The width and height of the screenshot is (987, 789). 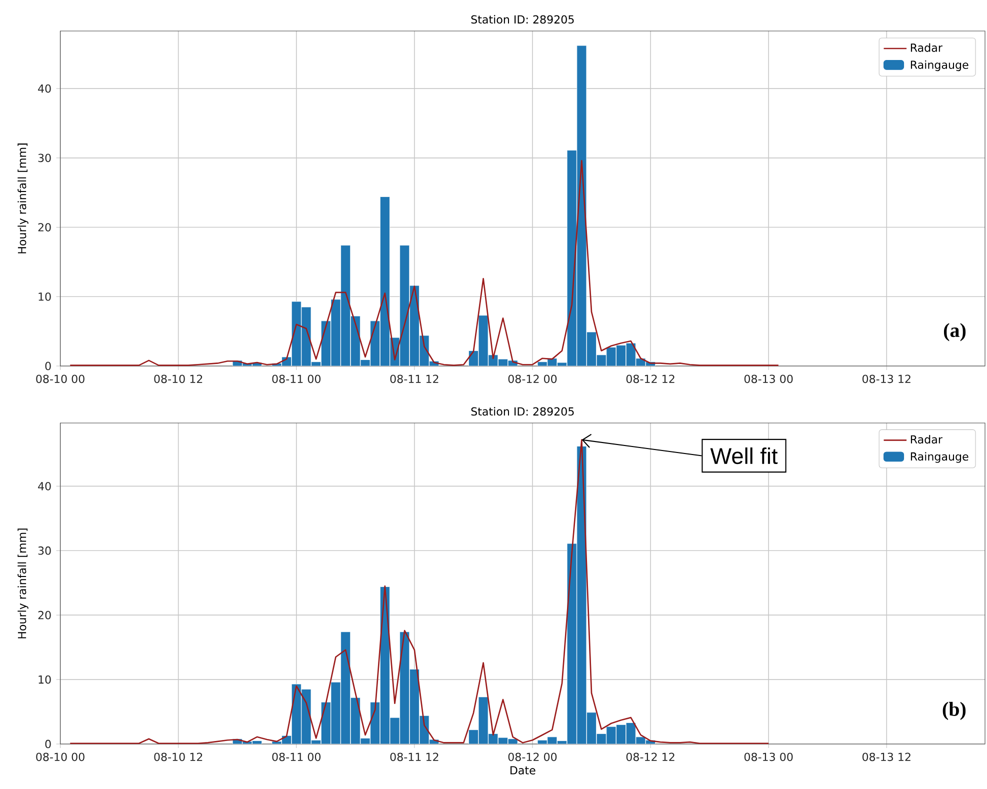 What do you see at coordinates (523, 770) in the screenshot?
I see `x-axis-title: Date` at bounding box center [523, 770].